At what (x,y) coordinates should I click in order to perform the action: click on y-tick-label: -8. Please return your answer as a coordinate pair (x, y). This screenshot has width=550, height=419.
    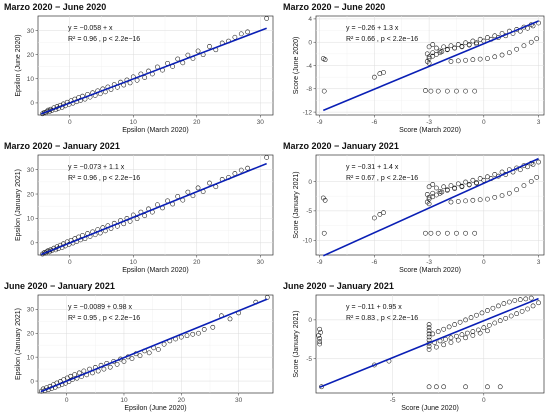
    Looking at the image, I should click on (309, 89).